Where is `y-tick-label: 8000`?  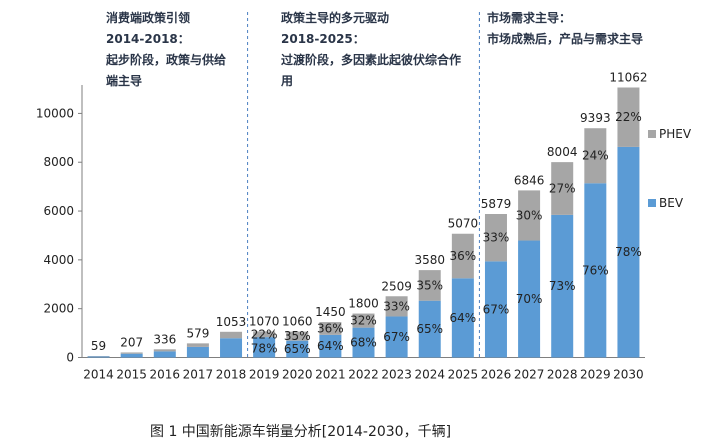 y-tick-label: 8000 is located at coordinates (58, 162).